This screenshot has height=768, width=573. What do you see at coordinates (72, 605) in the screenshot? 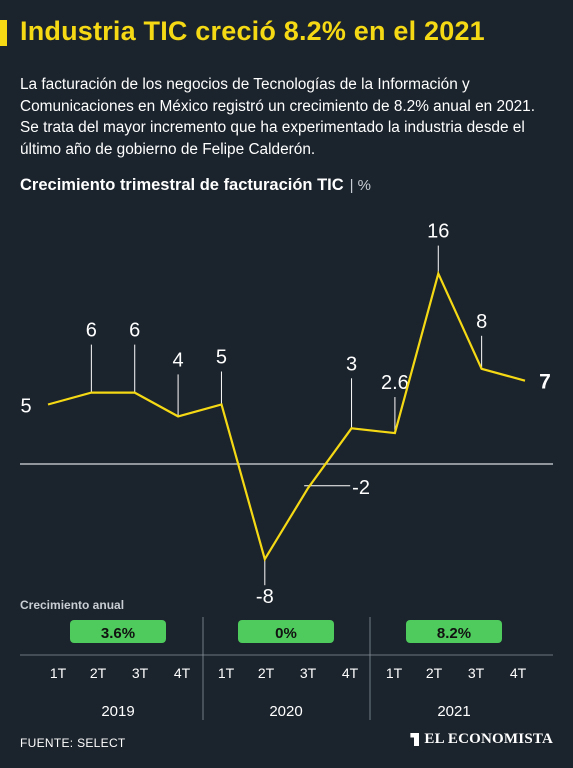
I see `annual-growth-label: Crecimiento anual` at bounding box center [72, 605].